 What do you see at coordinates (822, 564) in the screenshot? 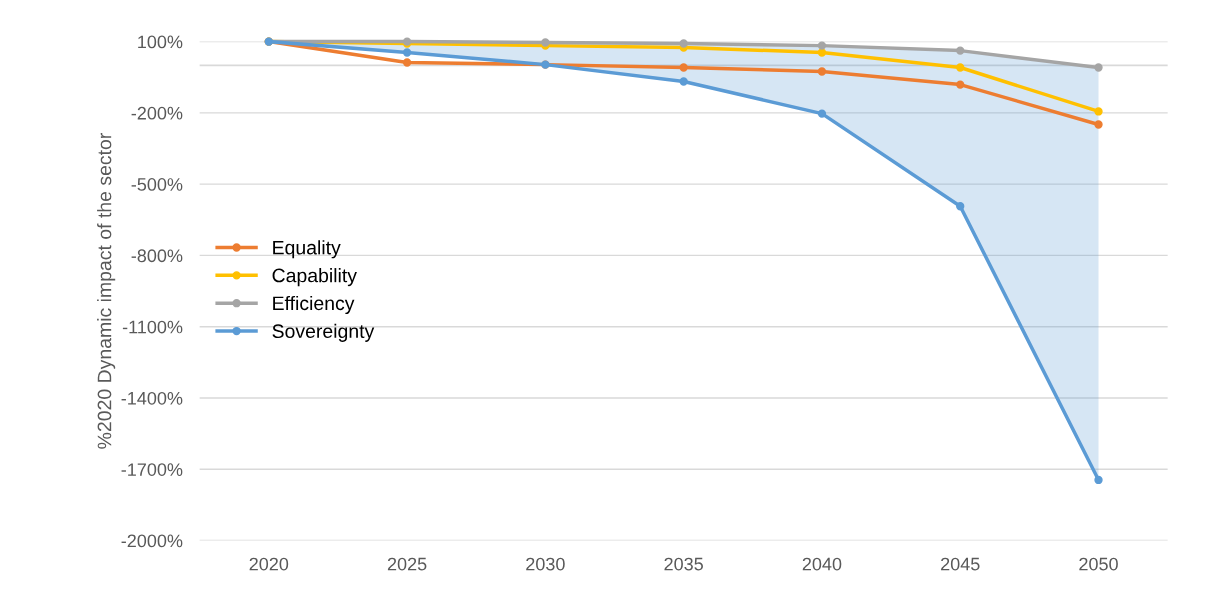
I see `x-tick-label: 2040` at bounding box center [822, 564].